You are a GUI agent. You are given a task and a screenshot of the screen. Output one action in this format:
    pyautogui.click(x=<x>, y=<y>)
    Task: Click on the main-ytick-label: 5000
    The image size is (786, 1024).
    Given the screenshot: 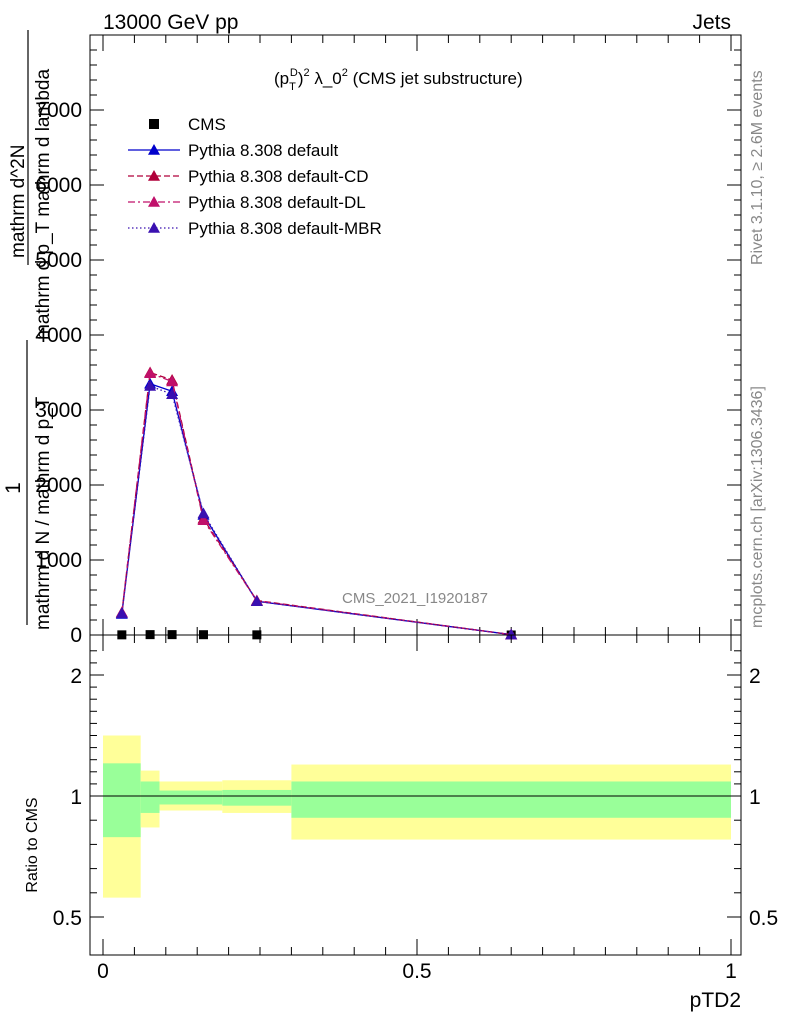 What is the action you would take?
    pyautogui.click(x=58, y=260)
    